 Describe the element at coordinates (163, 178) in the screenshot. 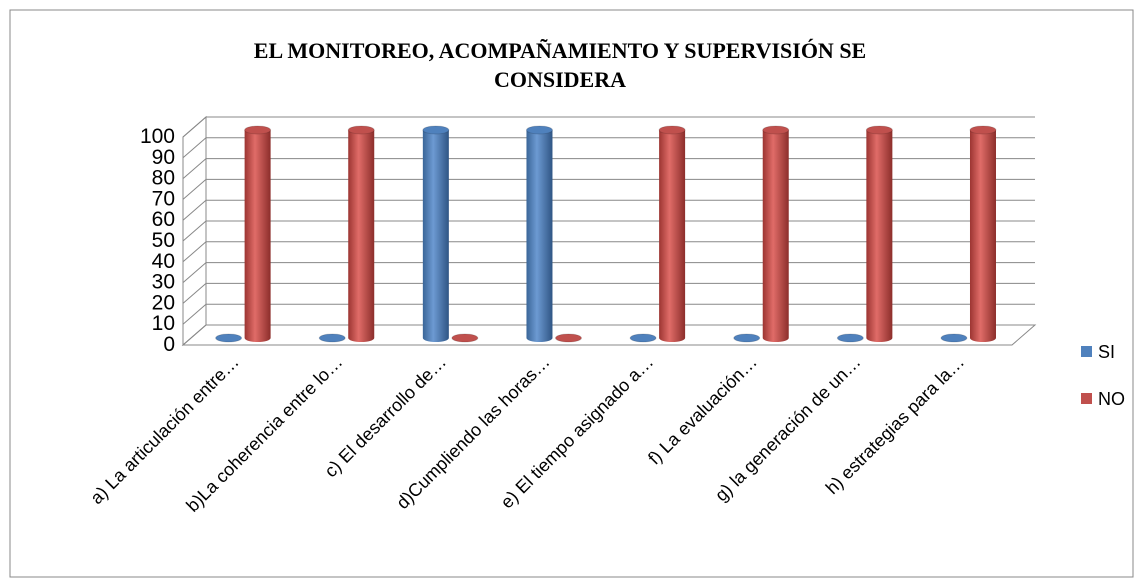

I see `y-tick-label: 80` at that location.